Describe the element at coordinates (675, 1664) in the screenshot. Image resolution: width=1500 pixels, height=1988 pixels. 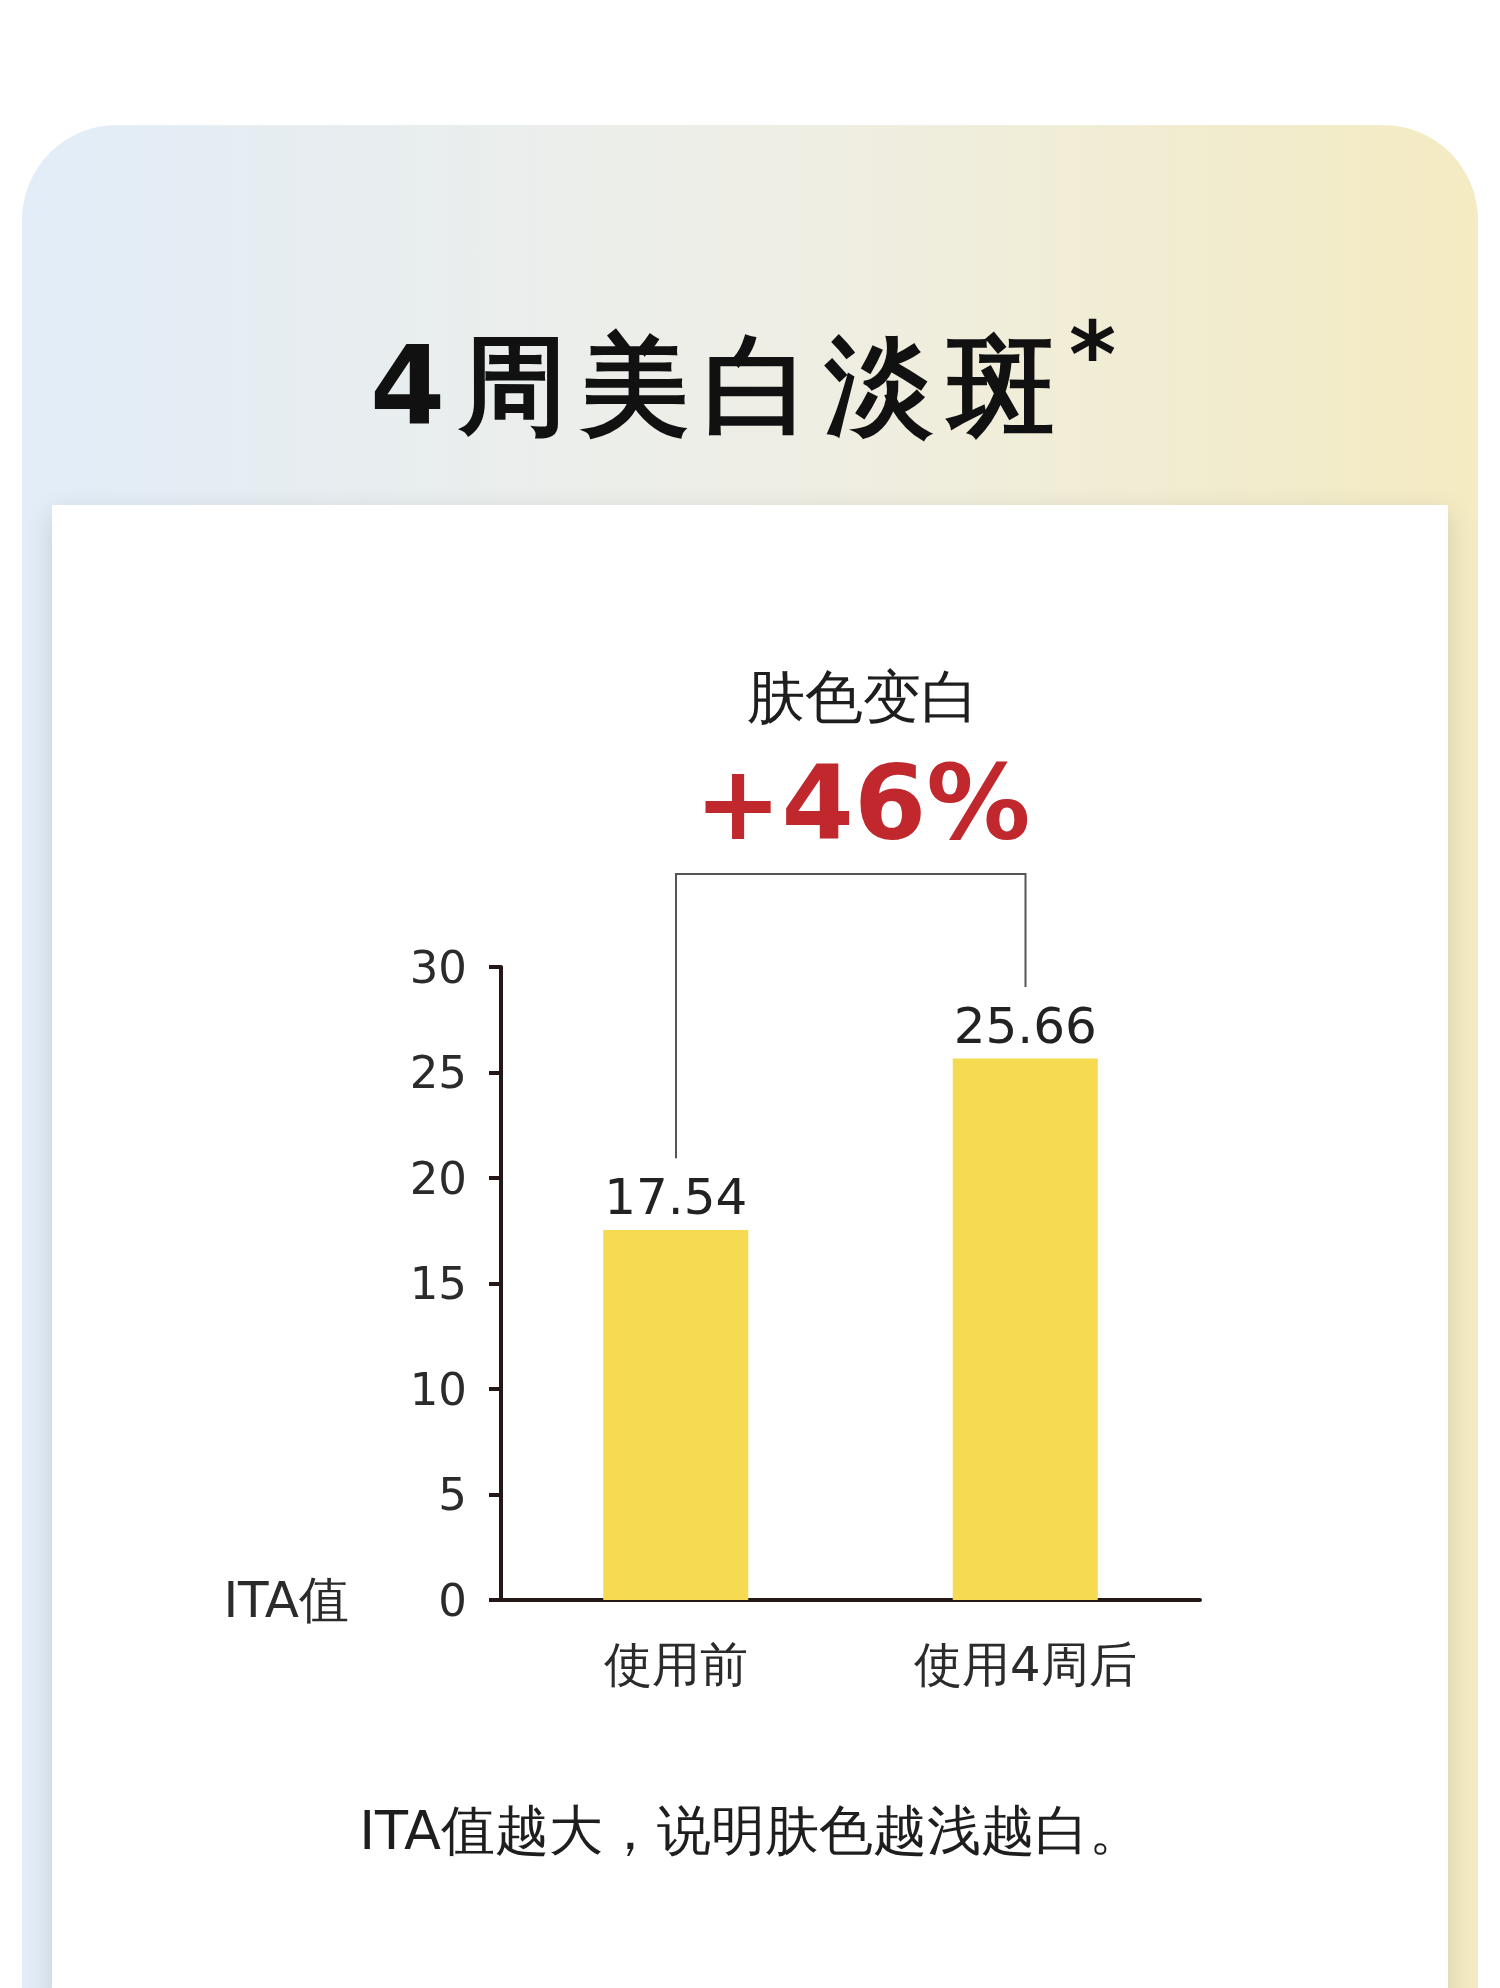
I see `x-tick-label: 使用前` at that location.